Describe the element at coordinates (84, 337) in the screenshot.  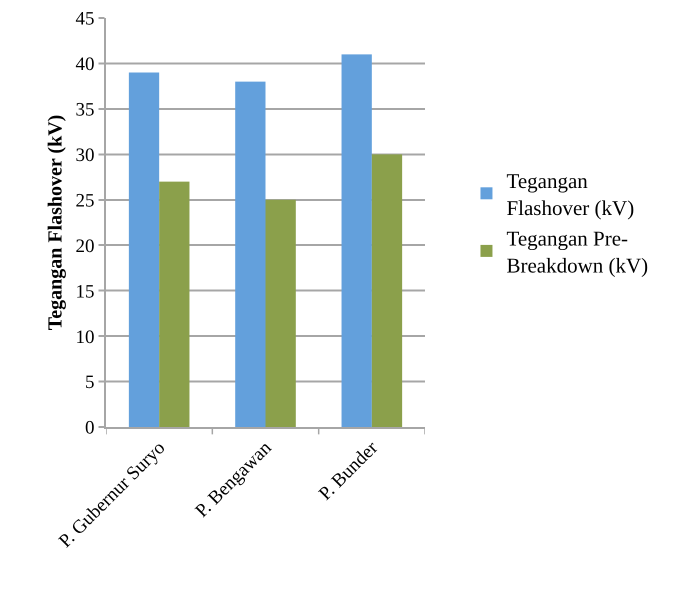
I see `y-tick-label: 10` at that location.